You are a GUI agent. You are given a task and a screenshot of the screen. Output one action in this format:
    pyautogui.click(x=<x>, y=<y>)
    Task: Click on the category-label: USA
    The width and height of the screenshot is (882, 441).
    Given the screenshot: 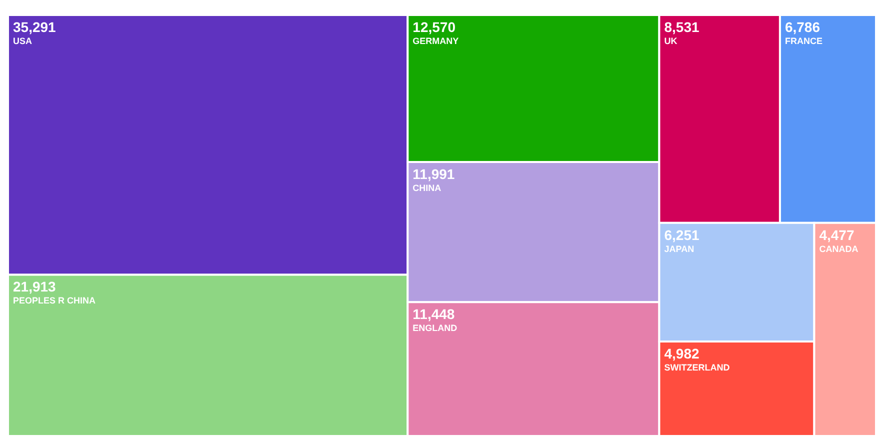 What is the action you would take?
    pyautogui.click(x=22, y=41)
    